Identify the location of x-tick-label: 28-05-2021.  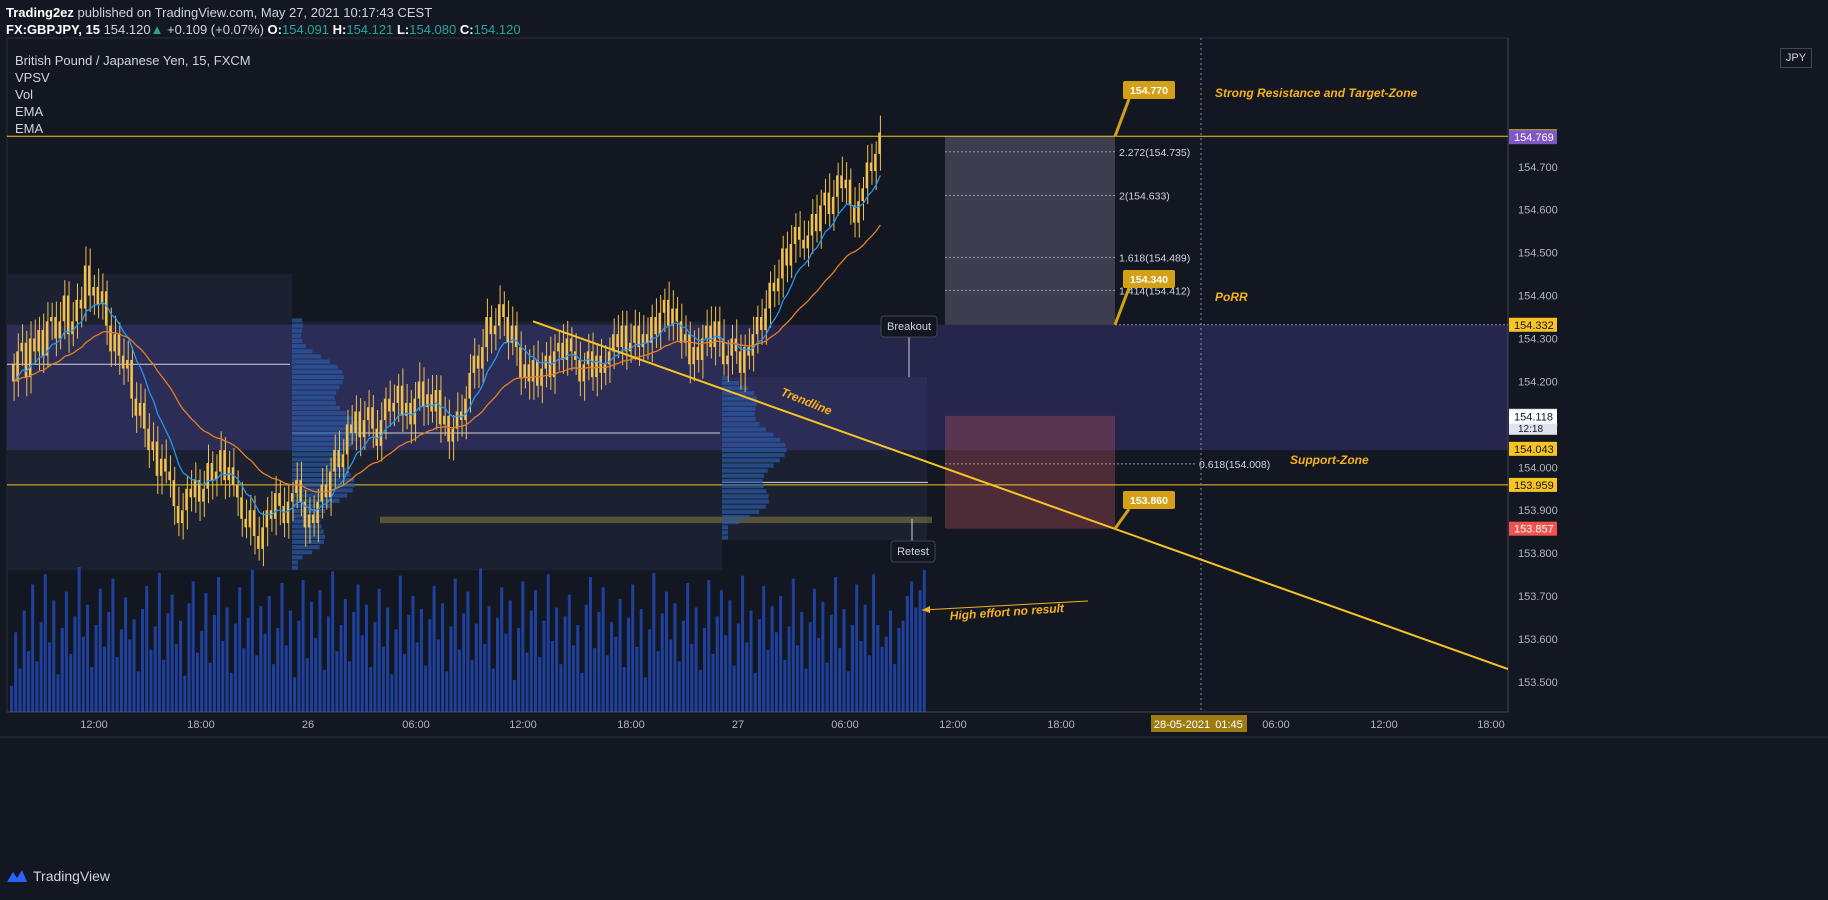
(1182, 725).